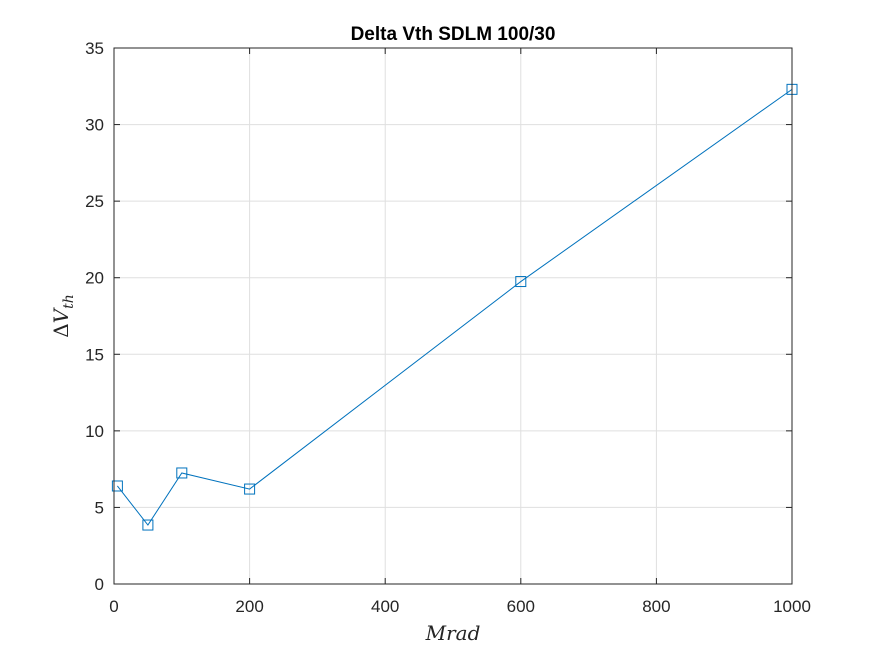  I want to click on y-tick-label: 5, so click(99, 507).